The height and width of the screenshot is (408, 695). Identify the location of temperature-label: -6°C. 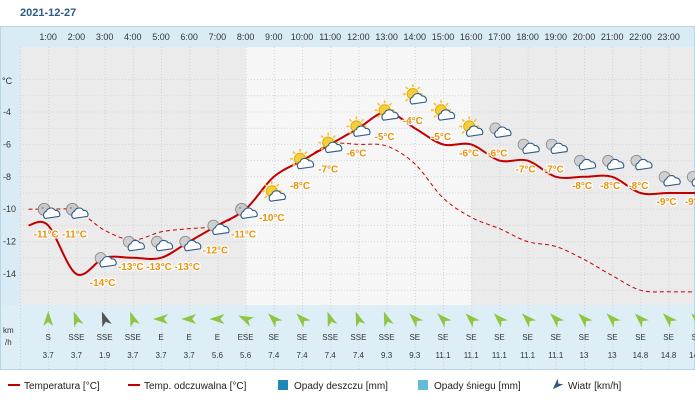
(497, 153).